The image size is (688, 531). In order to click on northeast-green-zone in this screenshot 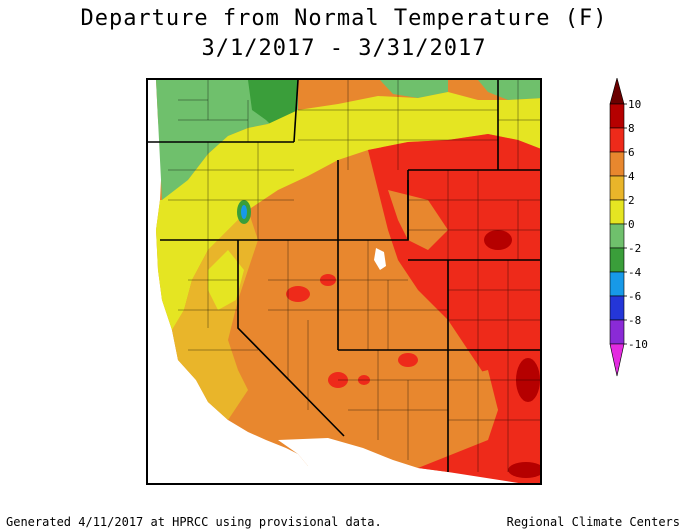, I will do `click(509, 90)`.